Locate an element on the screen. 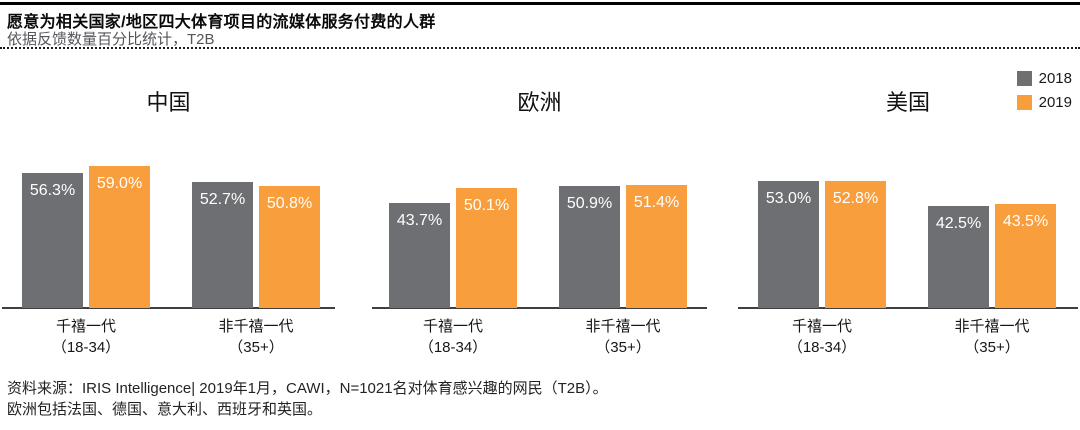  bar-value-label: 59.0% is located at coordinates (119, 183).